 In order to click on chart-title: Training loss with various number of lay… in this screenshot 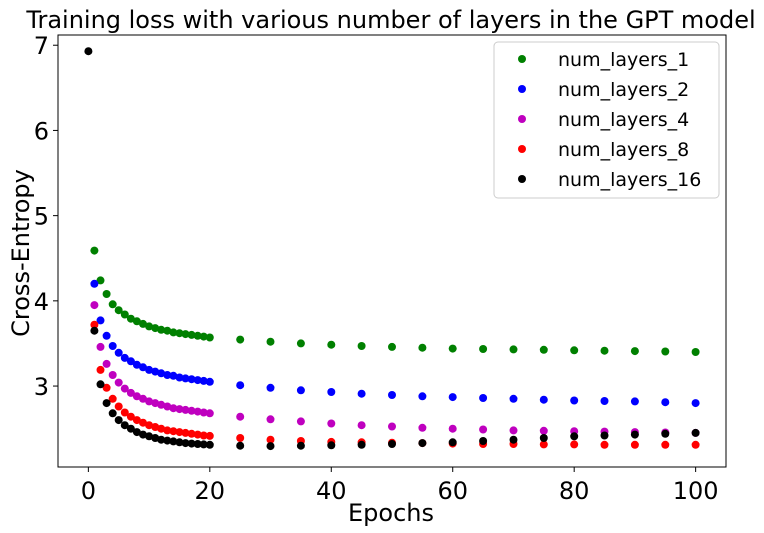, I will do `click(390, 20)`.